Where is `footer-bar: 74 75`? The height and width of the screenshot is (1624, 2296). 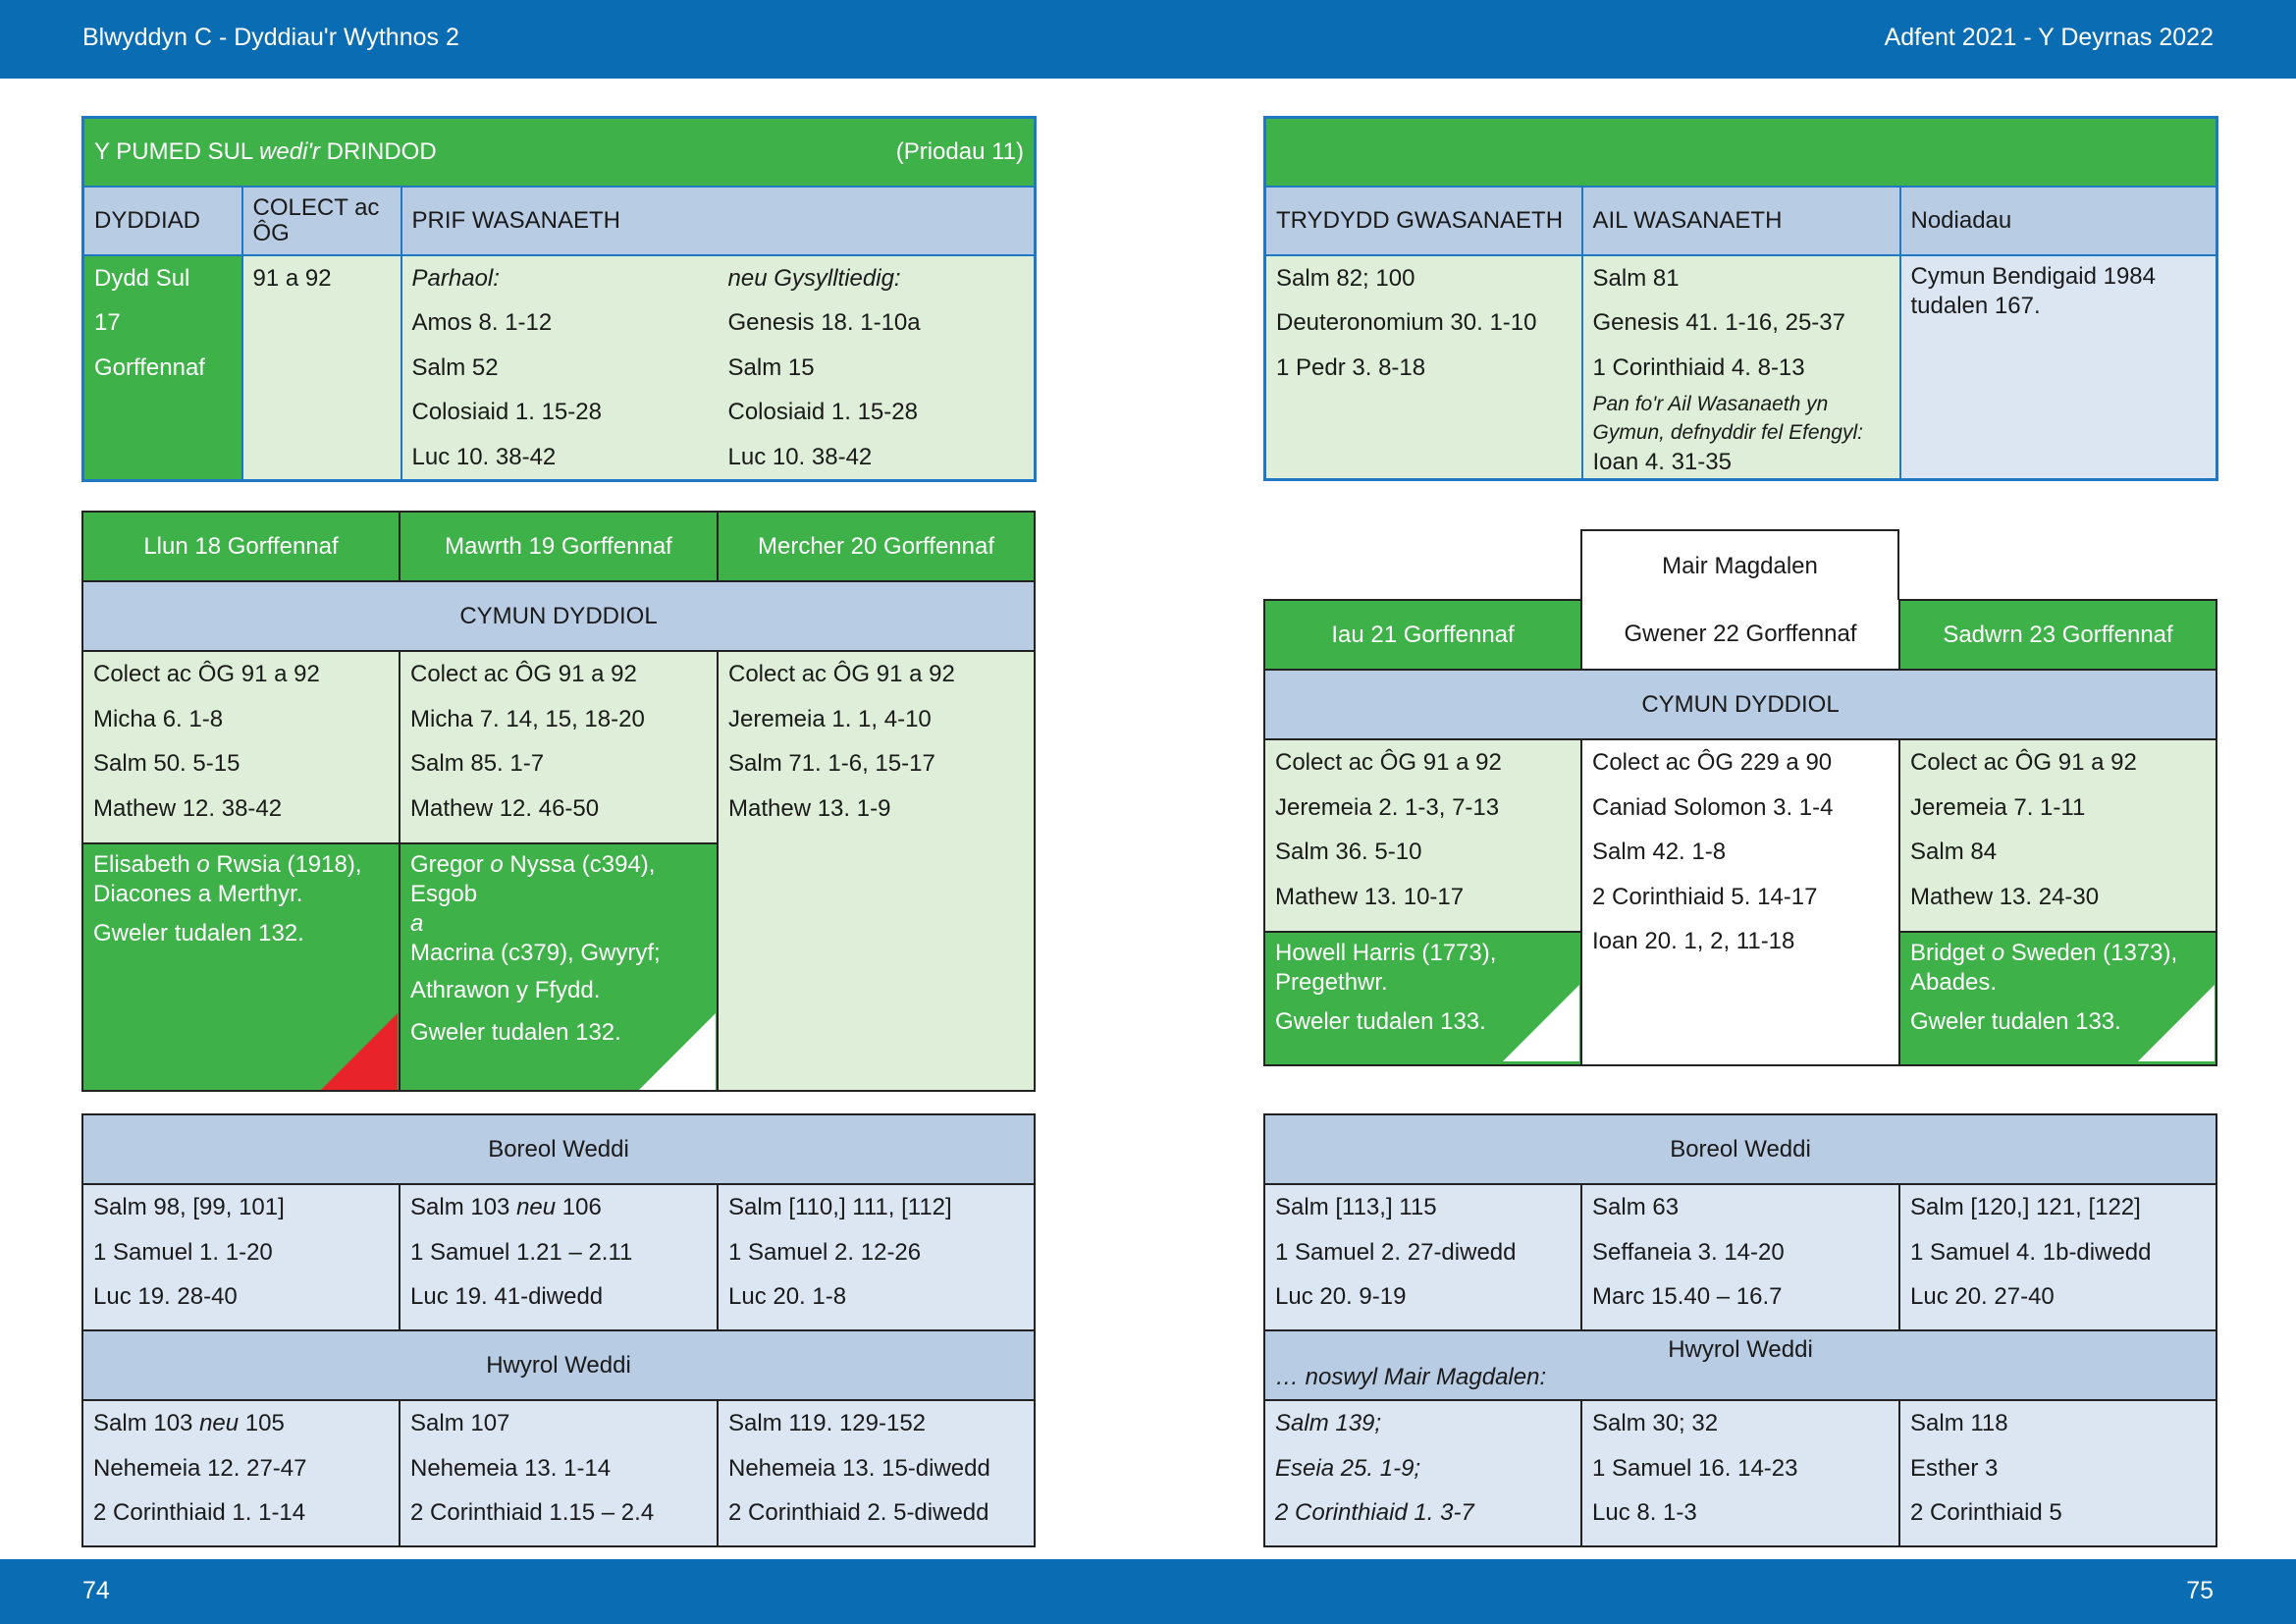
footer-bar: 74 75 is located at coordinates (1148, 1591).